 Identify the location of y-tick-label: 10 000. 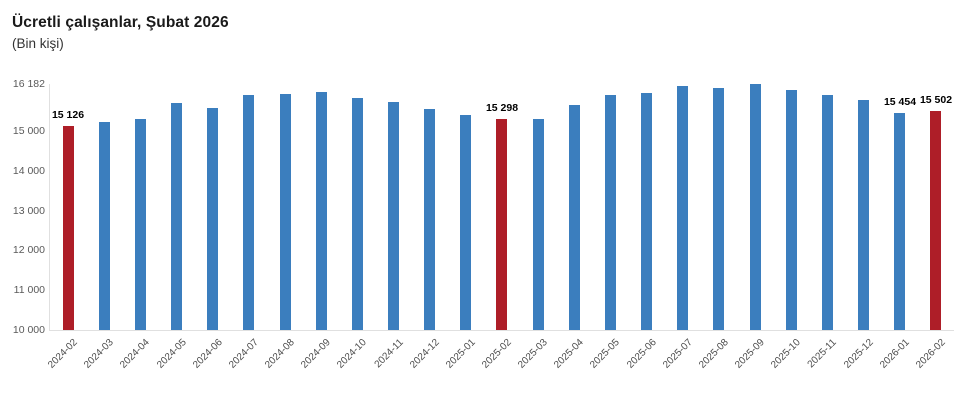
(28, 330).